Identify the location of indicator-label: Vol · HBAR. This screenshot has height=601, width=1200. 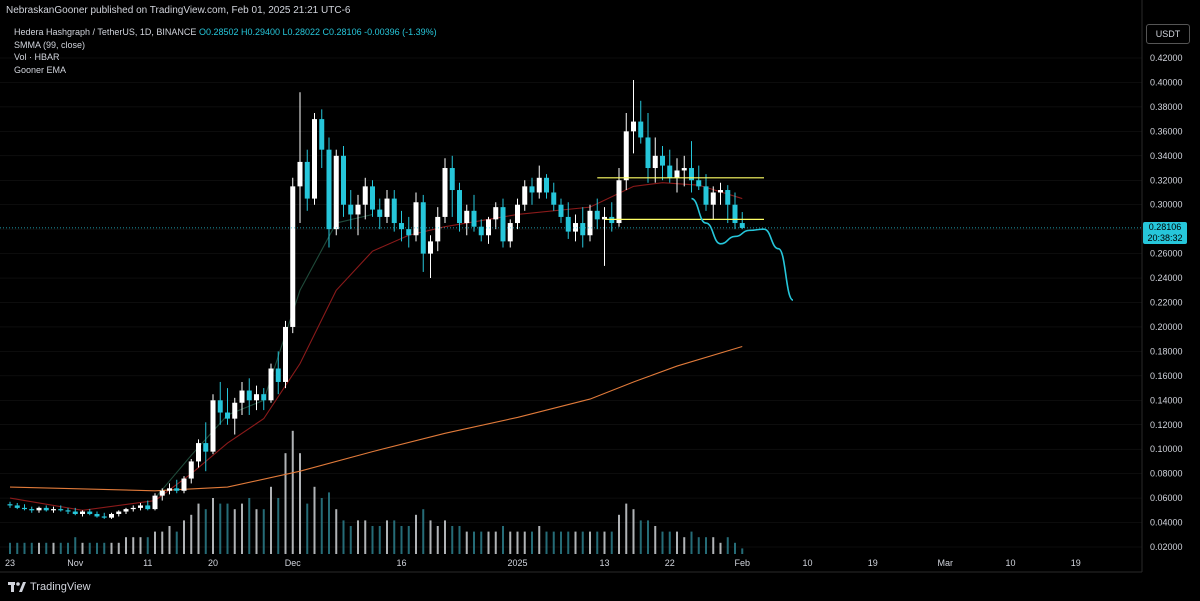
(37, 57).